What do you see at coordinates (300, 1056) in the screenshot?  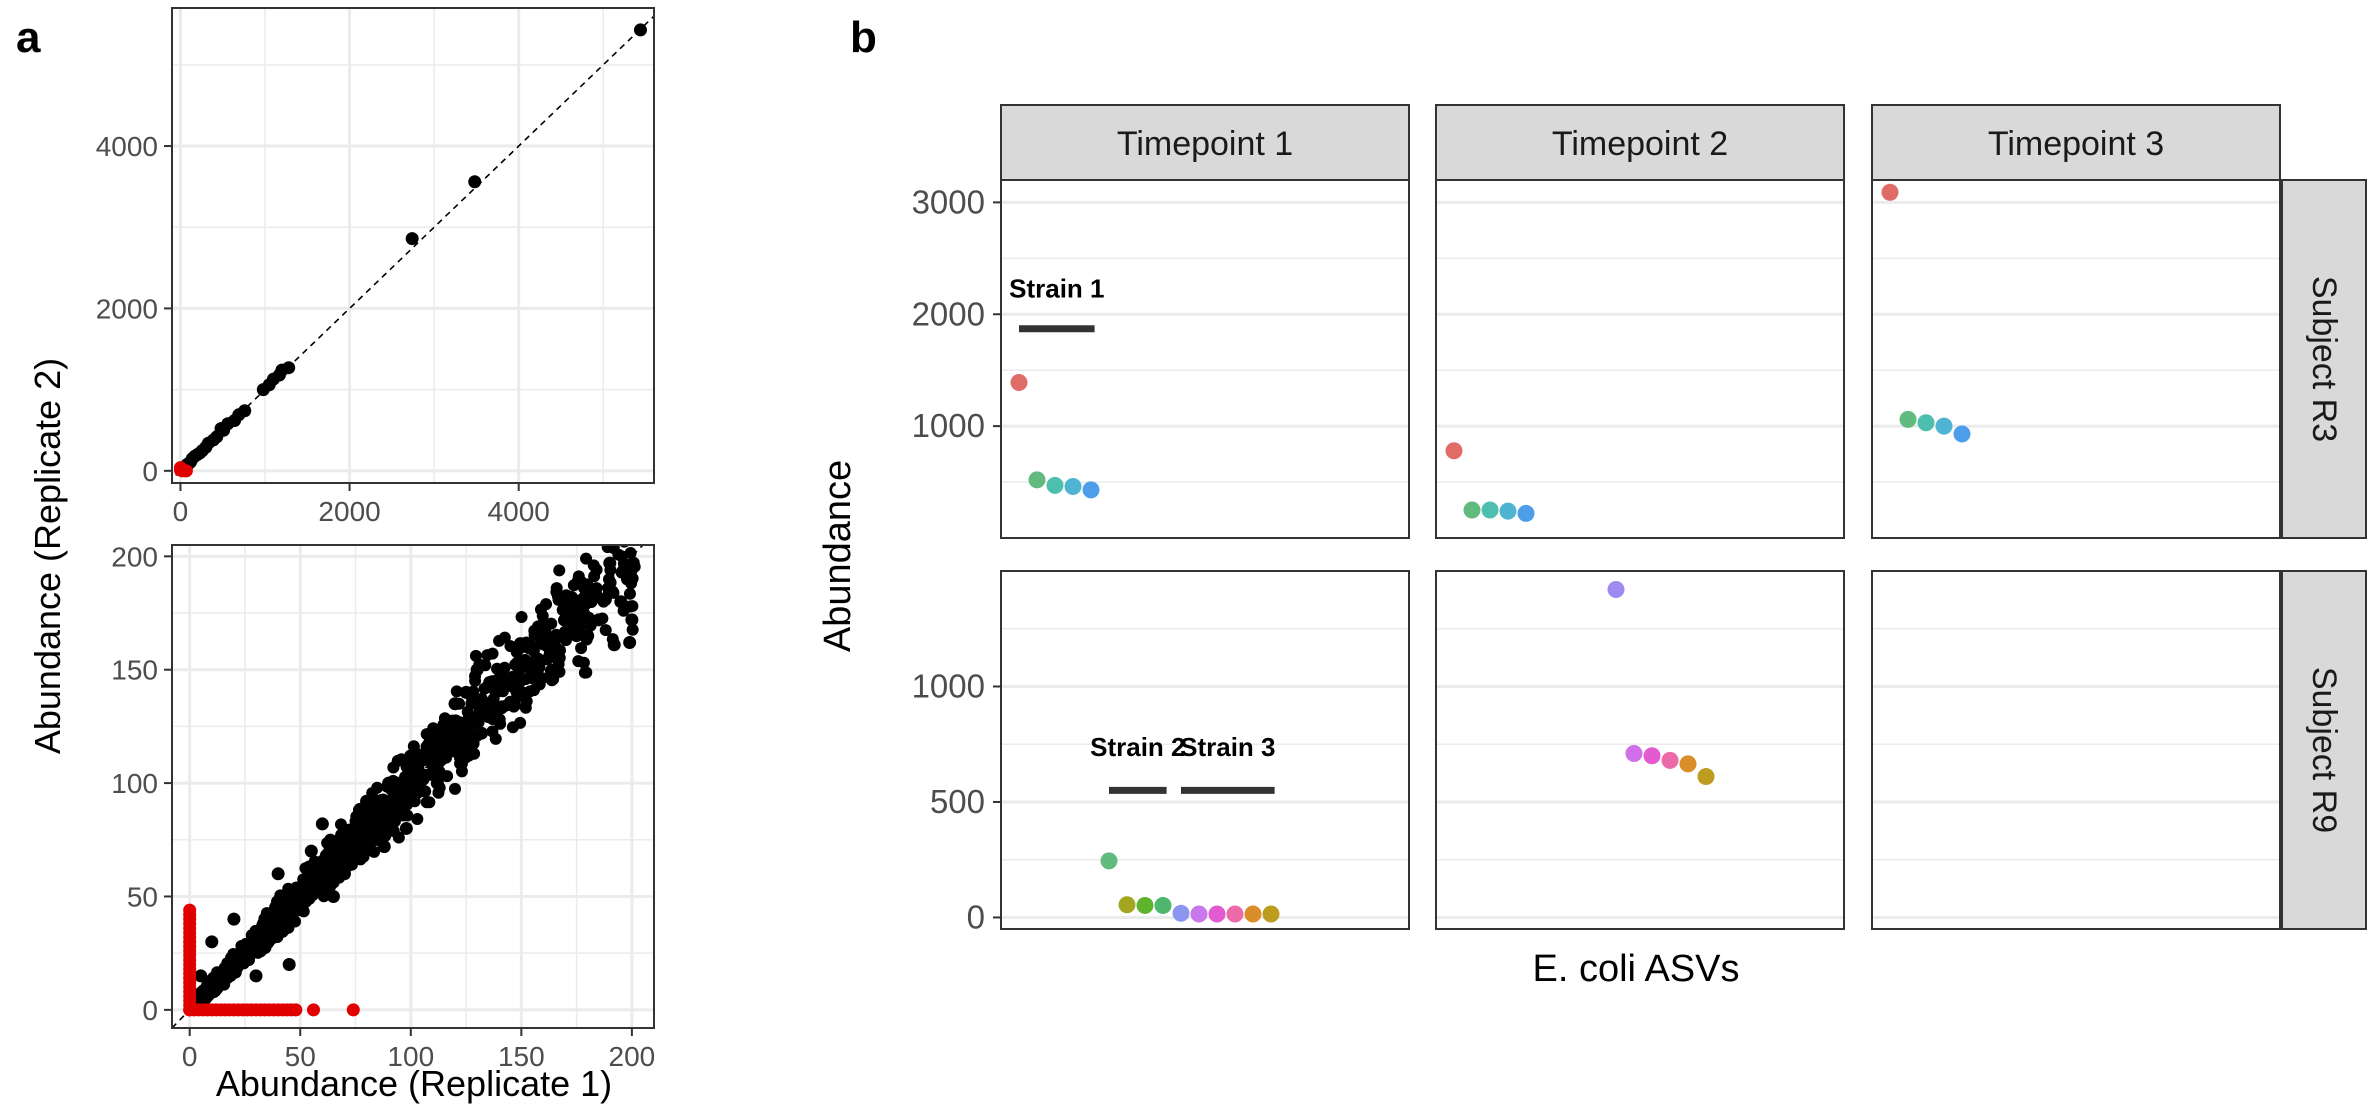 I see `x-tick-label: 50` at bounding box center [300, 1056].